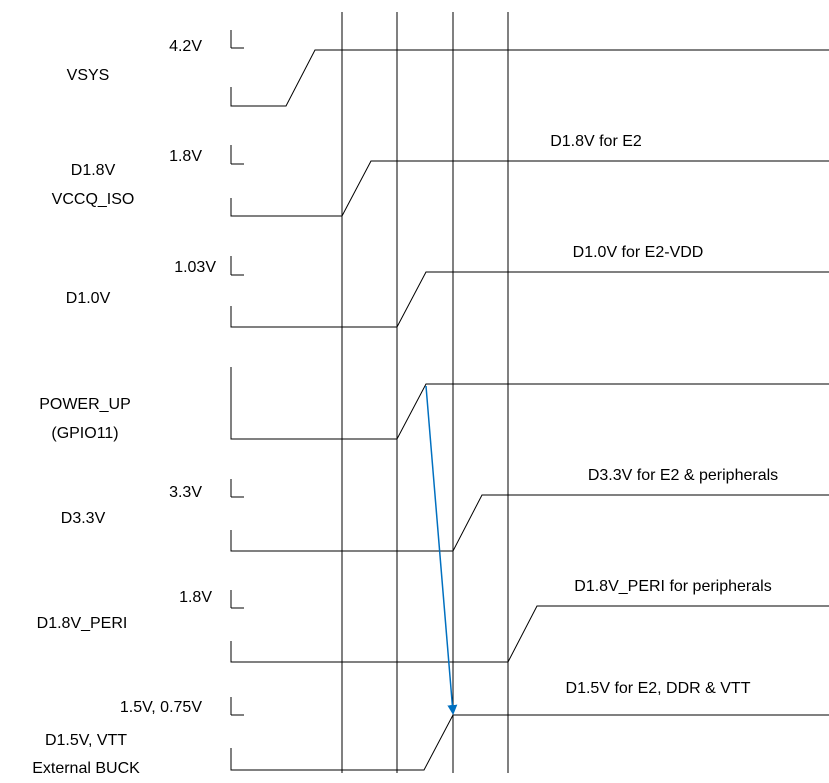 The height and width of the screenshot is (783, 829). I want to click on signal-name: D1.8V_PERI, so click(82, 623).